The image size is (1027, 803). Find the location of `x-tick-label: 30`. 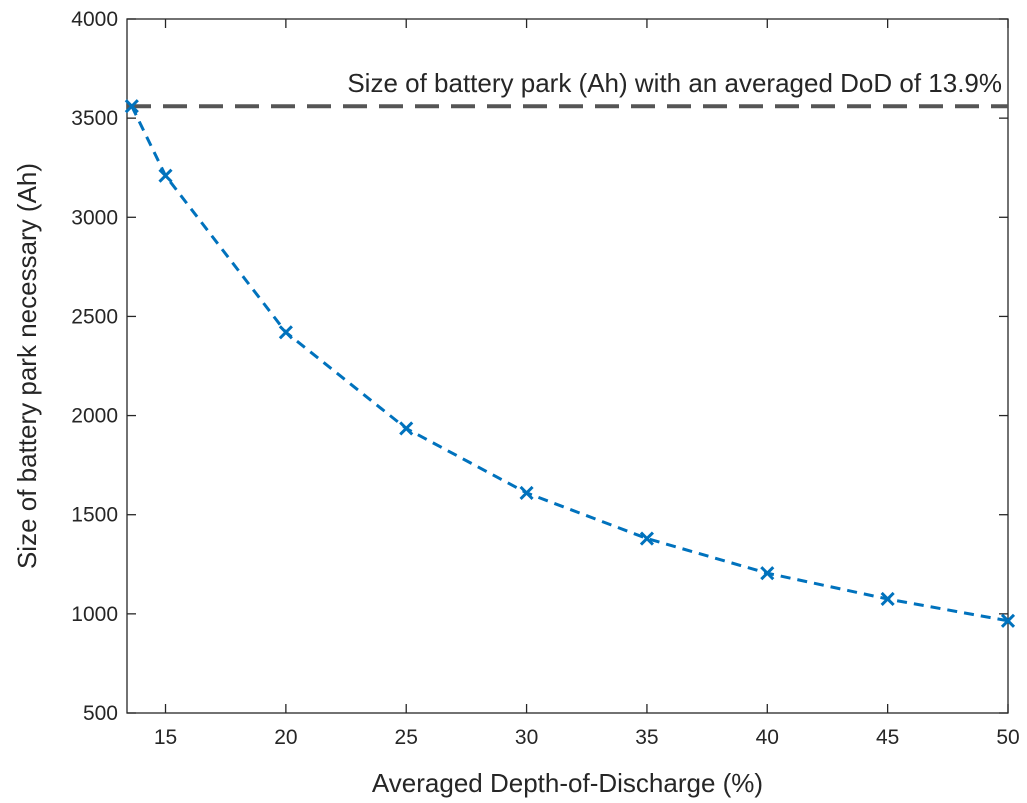

x-tick-label: 30 is located at coordinates (526, 737).